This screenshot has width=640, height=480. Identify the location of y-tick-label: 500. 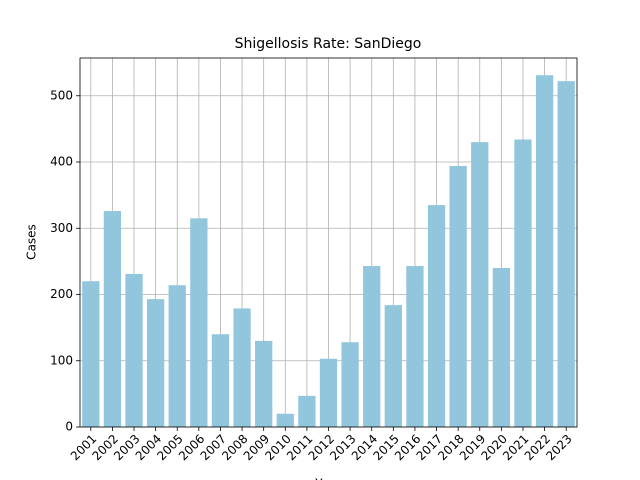
(61, 95).